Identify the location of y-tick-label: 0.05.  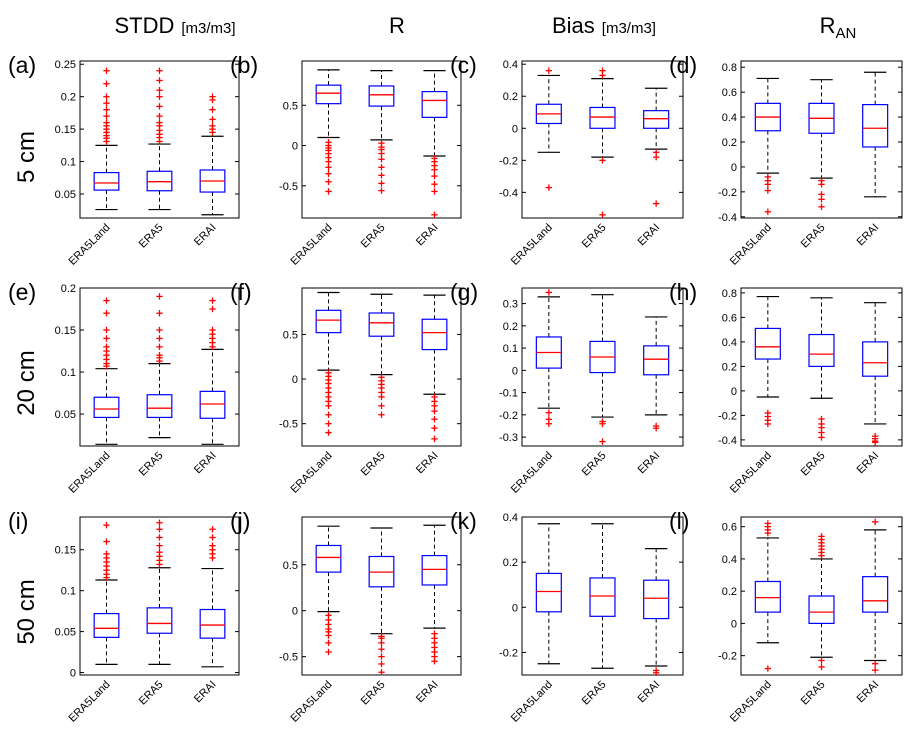
(65, 415).